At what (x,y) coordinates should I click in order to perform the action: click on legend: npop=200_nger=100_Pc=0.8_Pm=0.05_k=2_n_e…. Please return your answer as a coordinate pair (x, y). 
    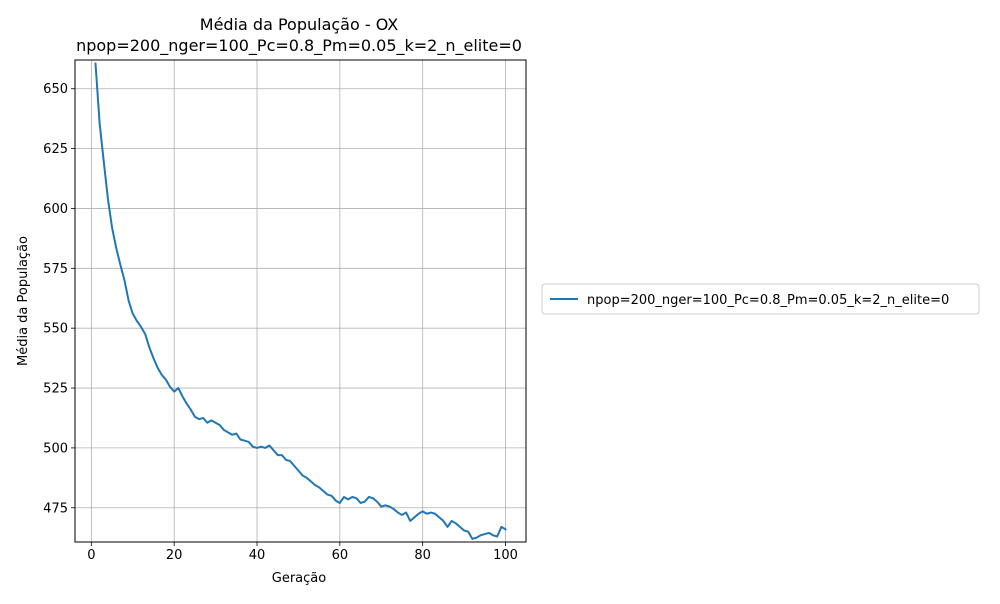
    Looking at the image, I should click on (760, 299).